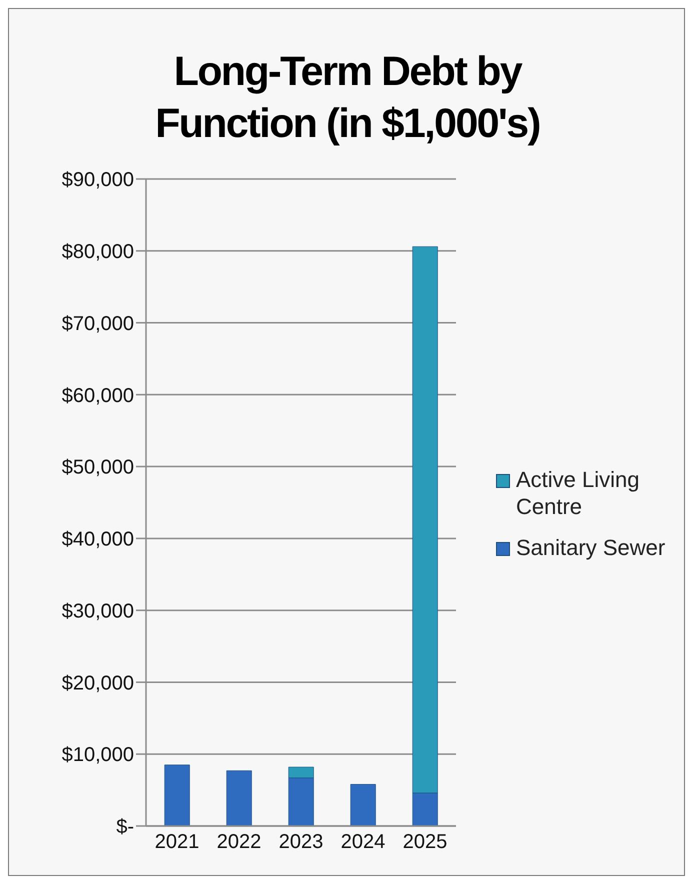 This screenshot has width=693, height=886. I want to click on y-tick-label: $-, so click(125, 827).